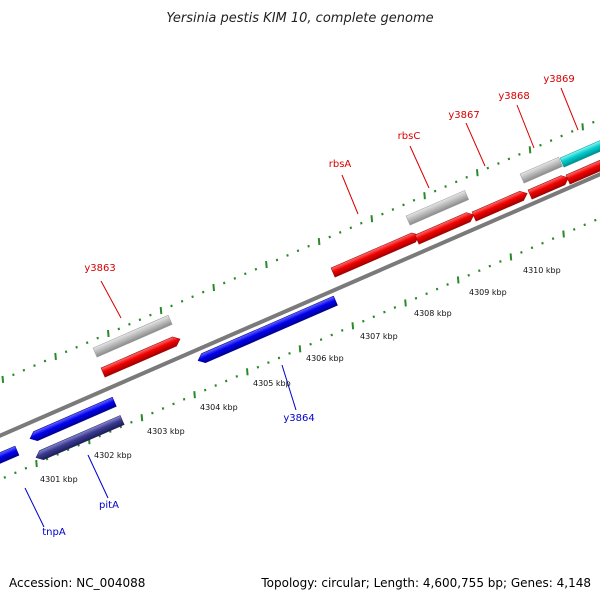 The width and height of the screenshot is (600, 604). I want to click on gene-label-y3864: y3864, so click(298, 418).